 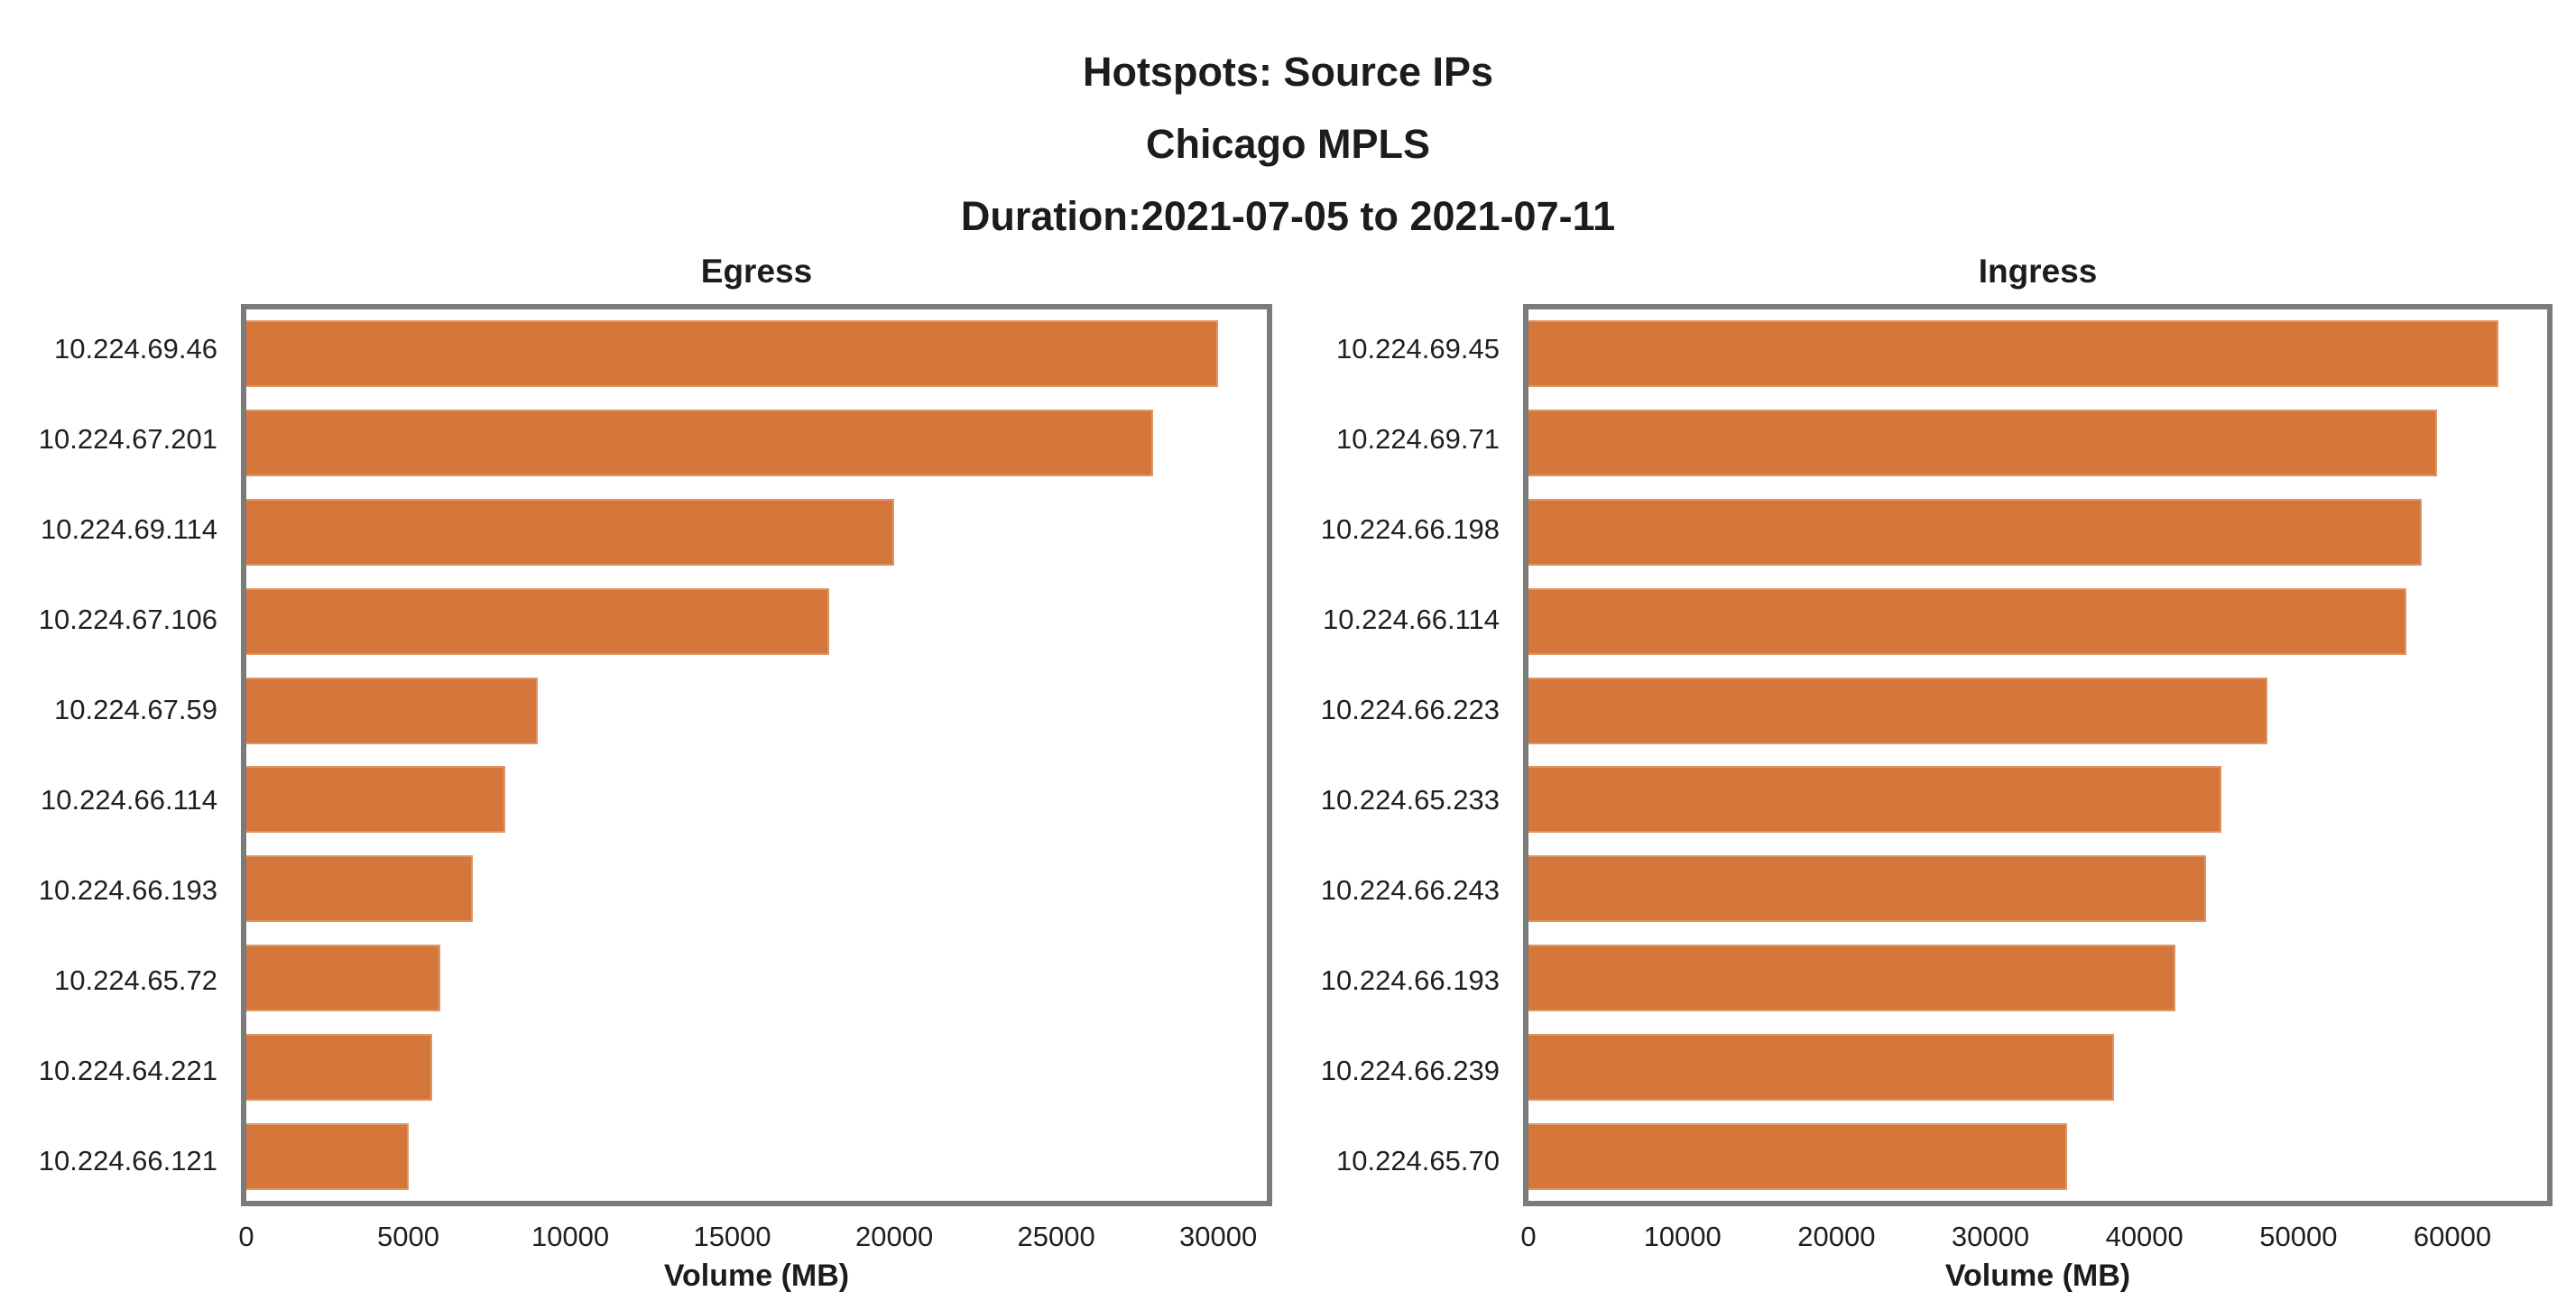 I want to click on y-tick-label: 10.224.65.70, so click(x=1417, y=1160).